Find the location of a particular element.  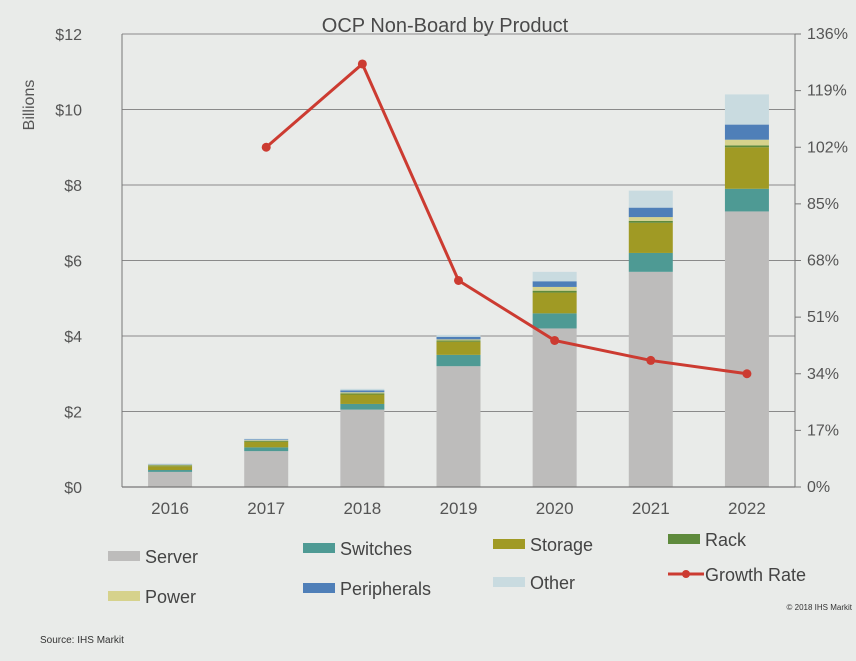

legend-label: Server is located at coordinates (171, 557).